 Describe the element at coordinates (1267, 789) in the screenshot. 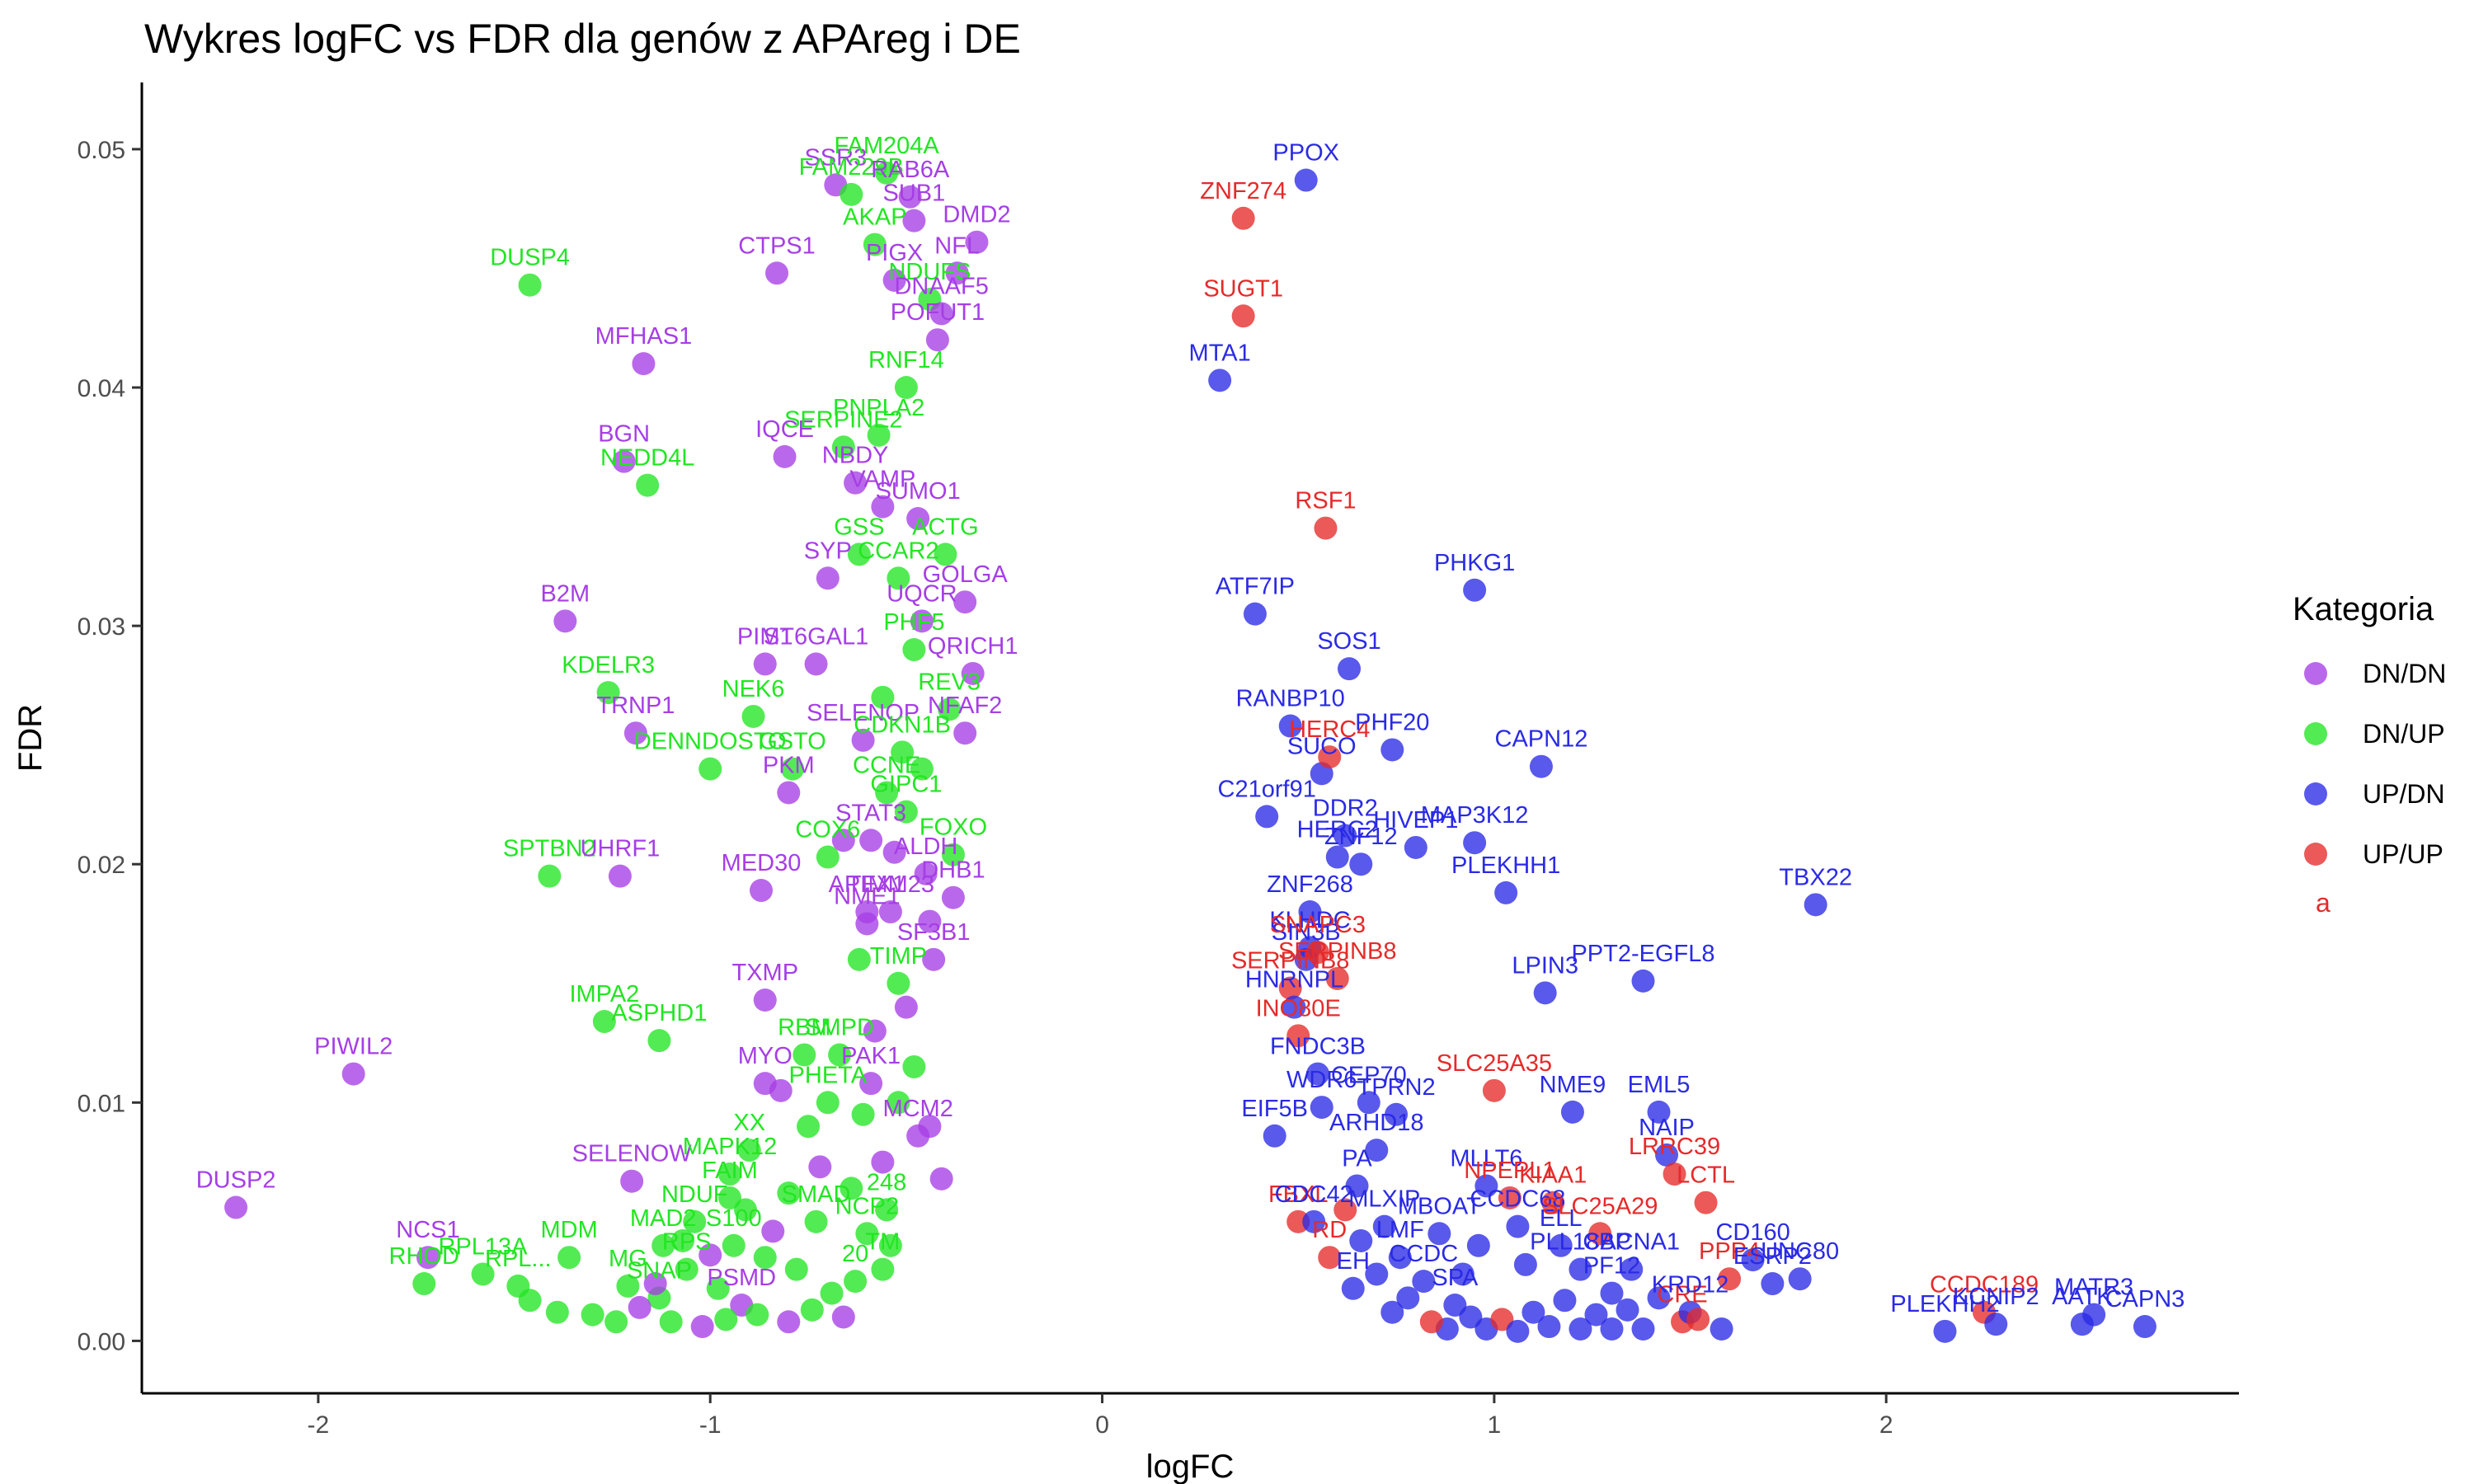

I see `point-label: C21orf91` at that location.